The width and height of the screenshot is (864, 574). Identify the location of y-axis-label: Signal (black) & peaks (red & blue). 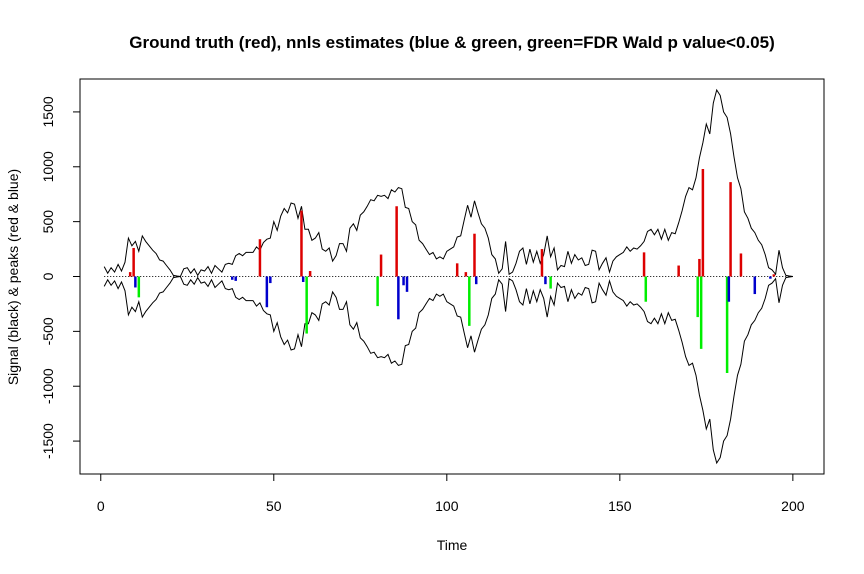
(13, 277).